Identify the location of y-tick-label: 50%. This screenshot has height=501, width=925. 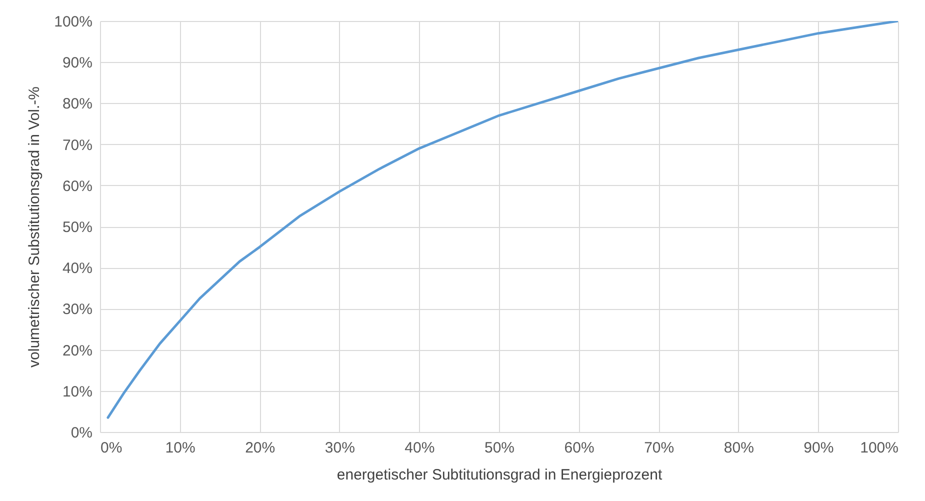
(77, 227).